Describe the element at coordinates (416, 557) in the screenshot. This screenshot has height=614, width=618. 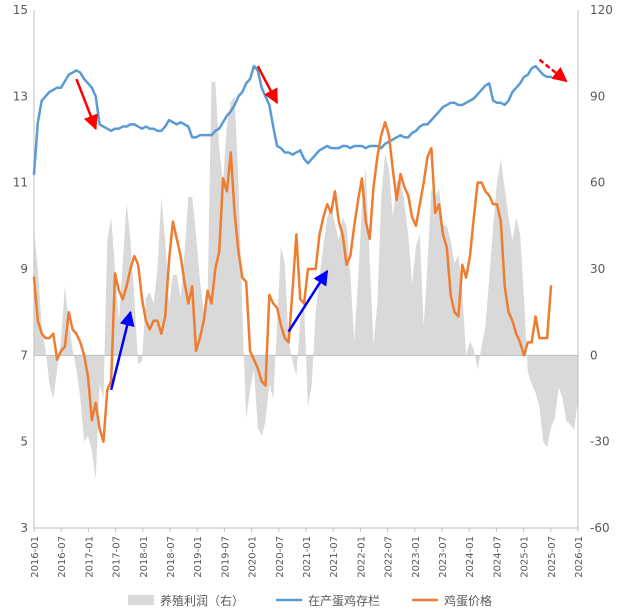
I see `x-tick-label: 2023-01` at that location.